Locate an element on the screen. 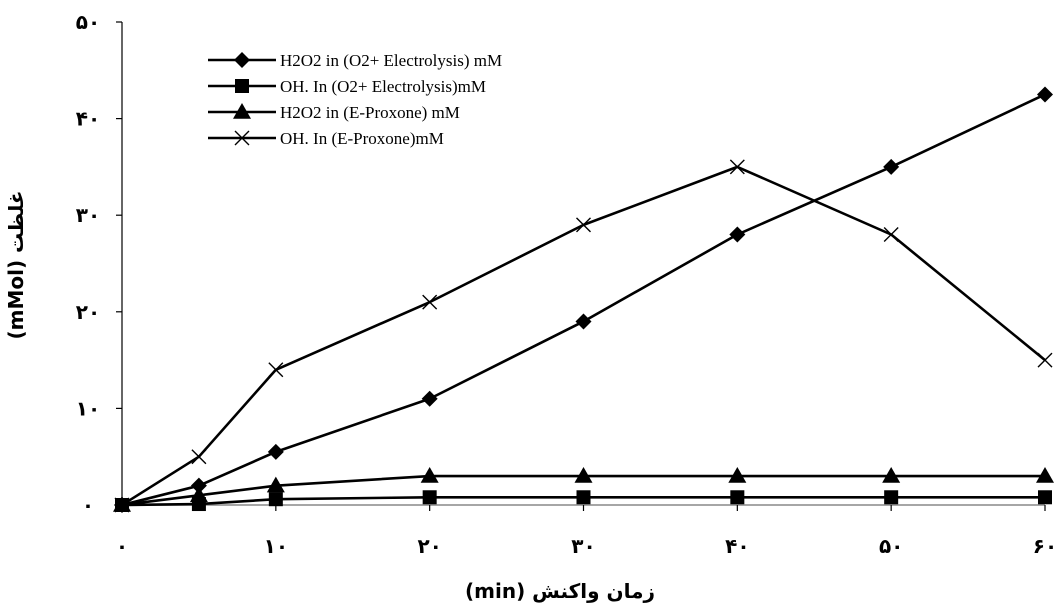  y-tick-label: ۳۰ is located at coordinates (88, 215).